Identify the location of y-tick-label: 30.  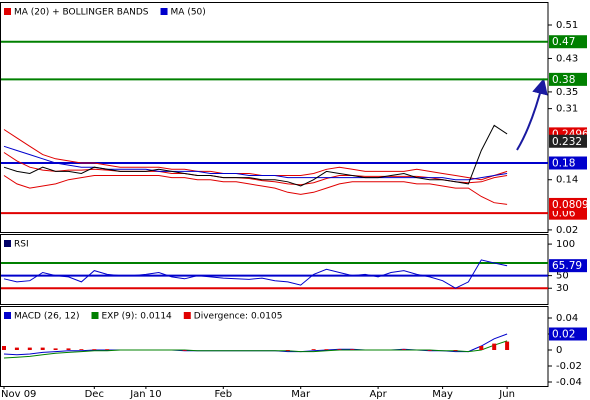
(562, 288).